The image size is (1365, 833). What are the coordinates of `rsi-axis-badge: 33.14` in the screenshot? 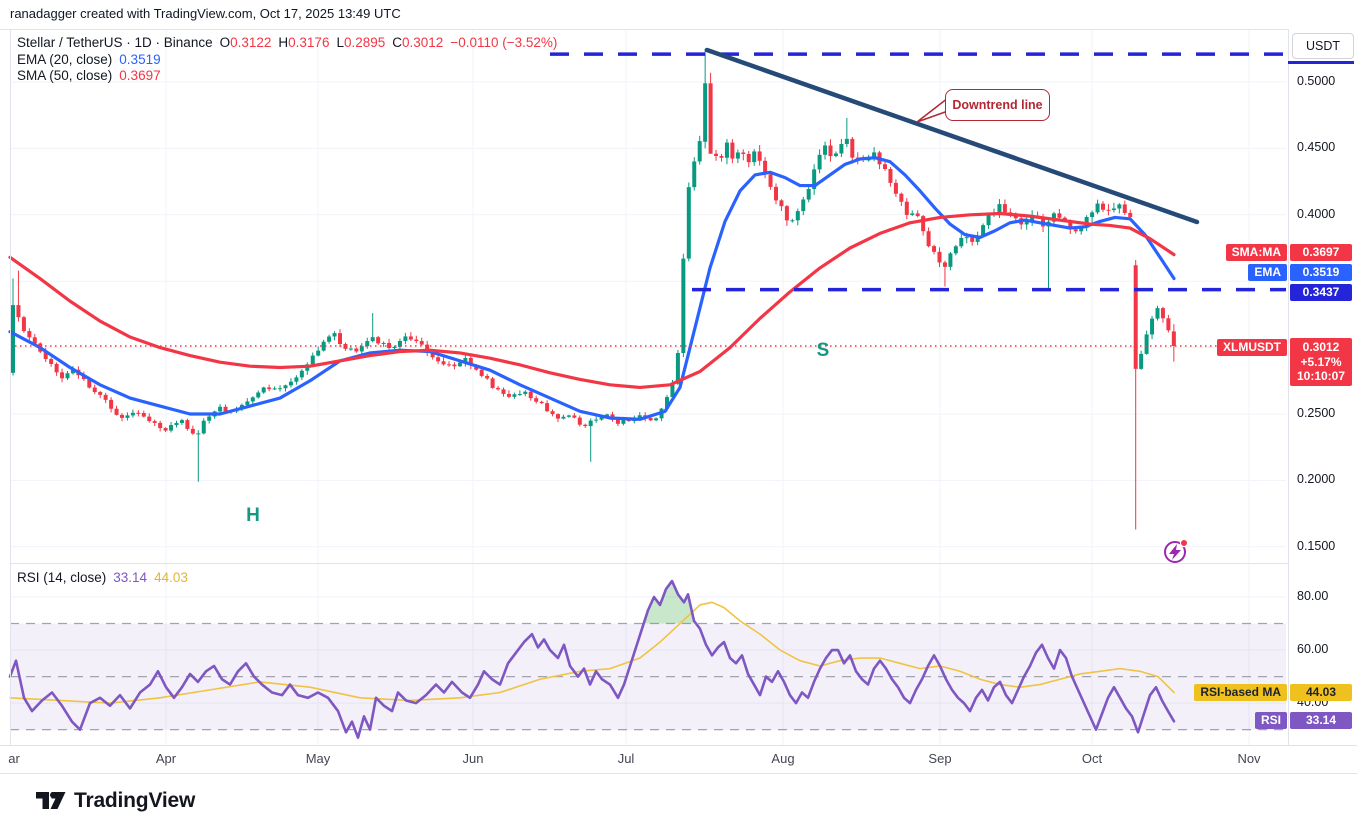 It's located at (1321, 720).